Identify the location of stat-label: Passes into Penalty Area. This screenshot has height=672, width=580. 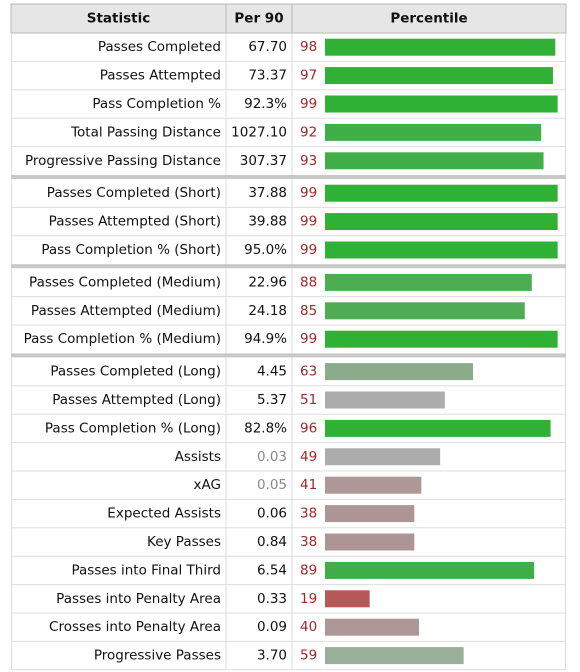
(138, 599).